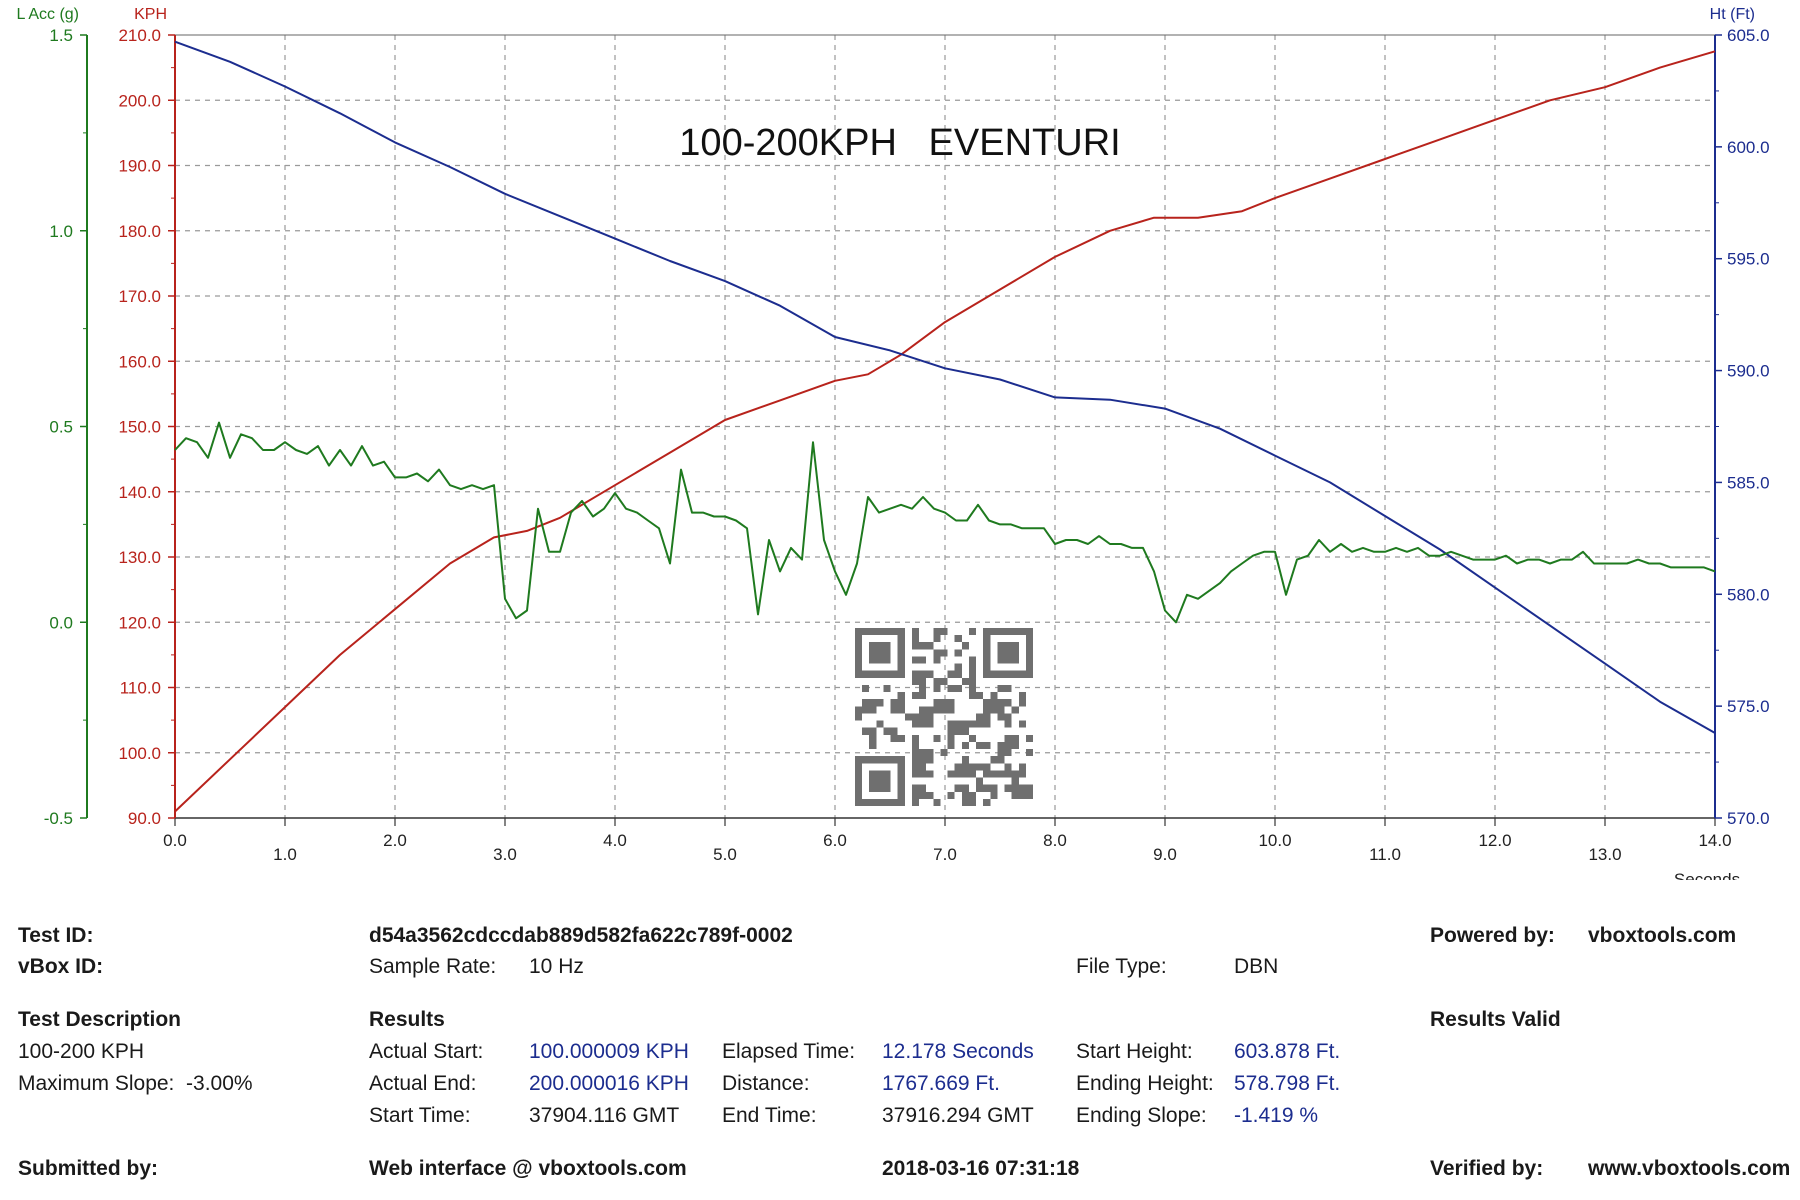 The image size is (1800, 1200). Describe the element at coordinates (61, 231) in the screenshot. I see `y-tick-label-lacc: 1.0` at that location.